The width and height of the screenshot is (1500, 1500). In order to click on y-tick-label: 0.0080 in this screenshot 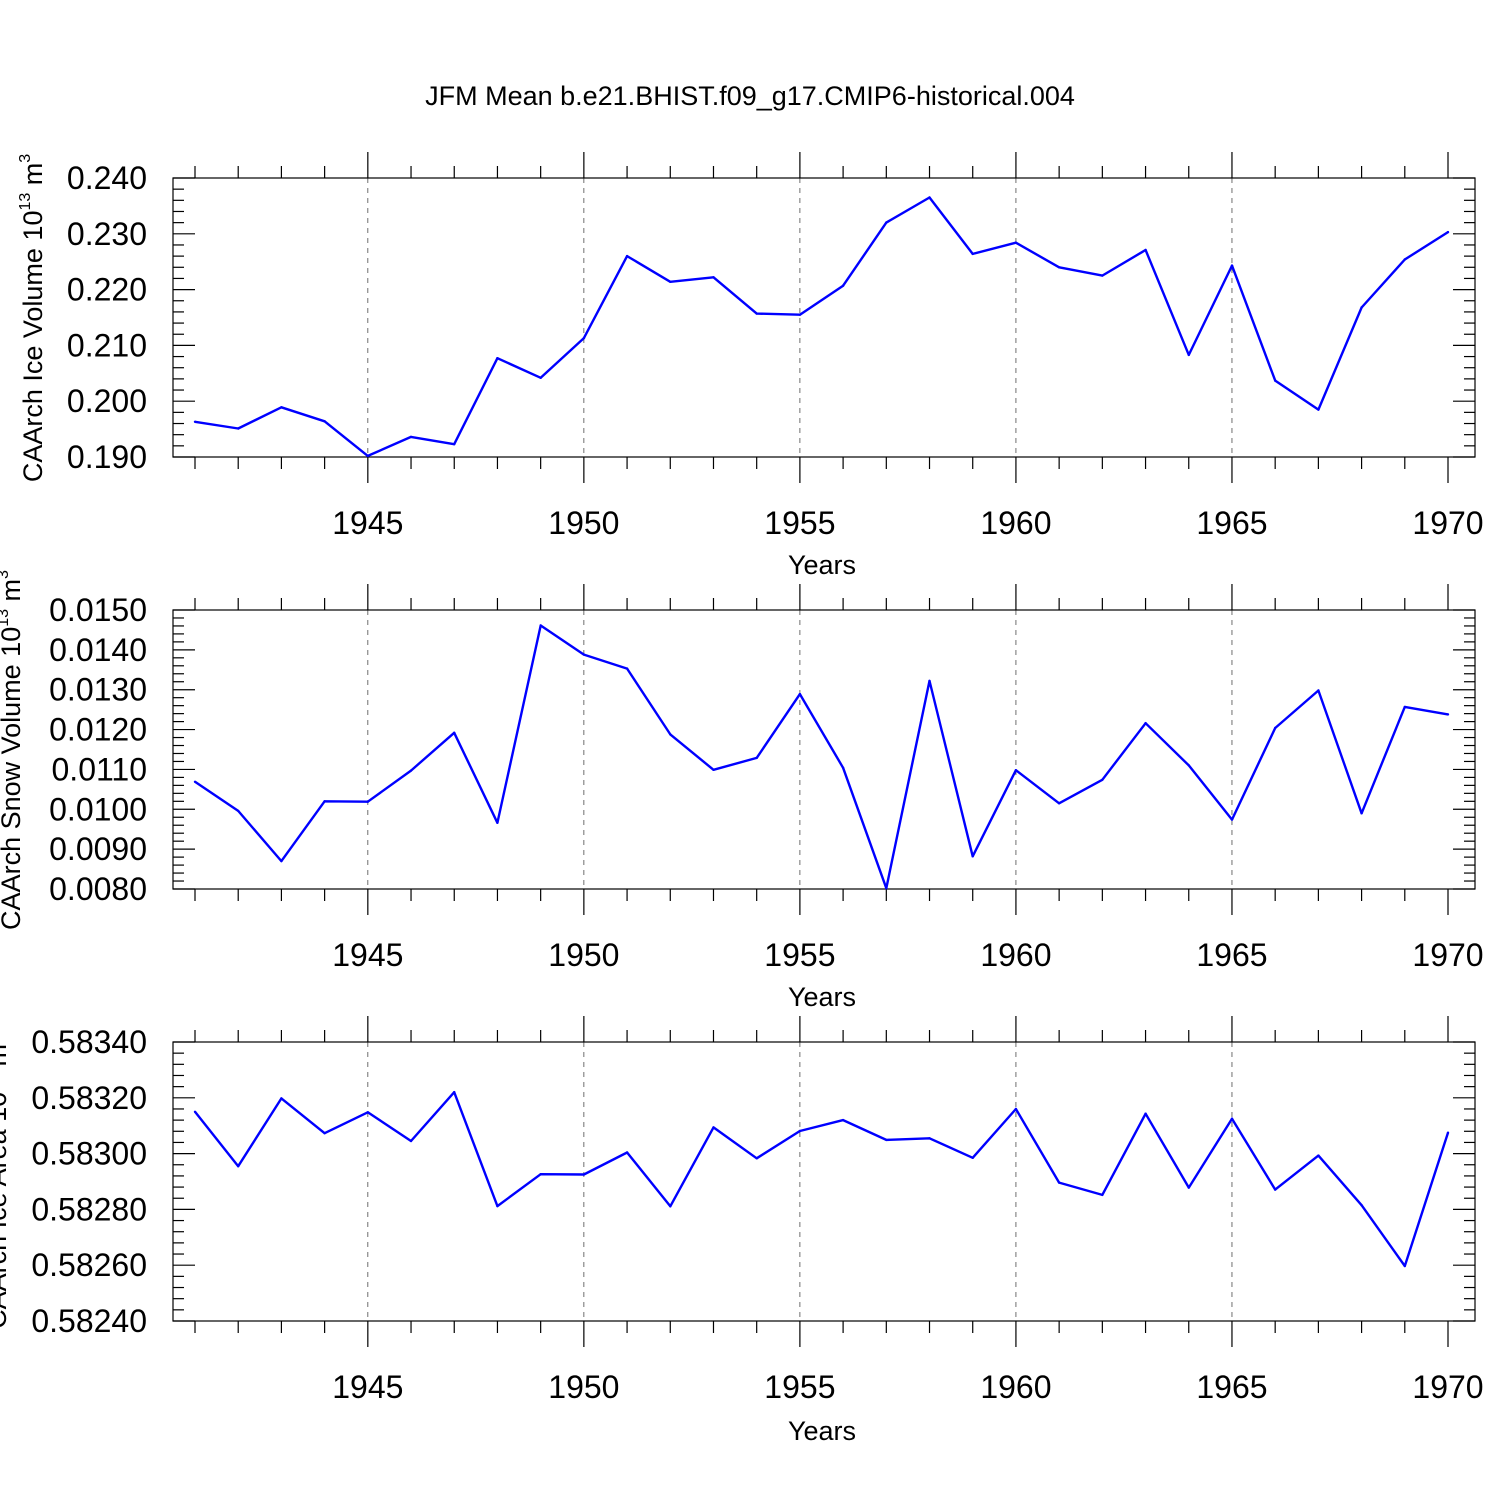, I will do `click(98, 889)`.